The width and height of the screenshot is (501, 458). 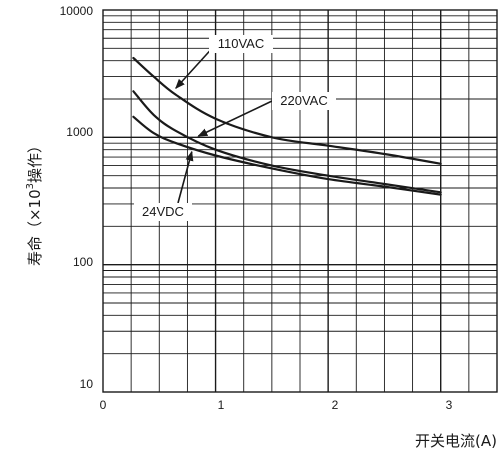 What do you see at coordinates (103, 405) in the screenshot?
I see `x-tick-label-0: 0` at bounding box center [103, 405].